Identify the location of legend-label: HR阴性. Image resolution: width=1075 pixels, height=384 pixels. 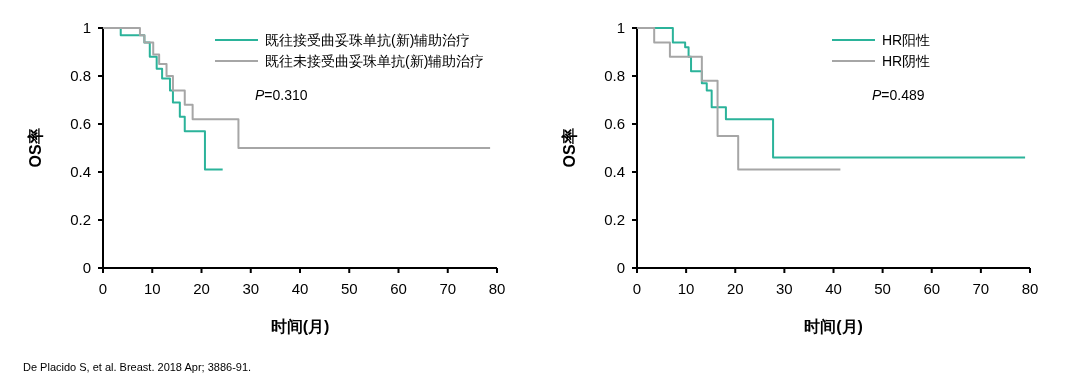
(906, 61).